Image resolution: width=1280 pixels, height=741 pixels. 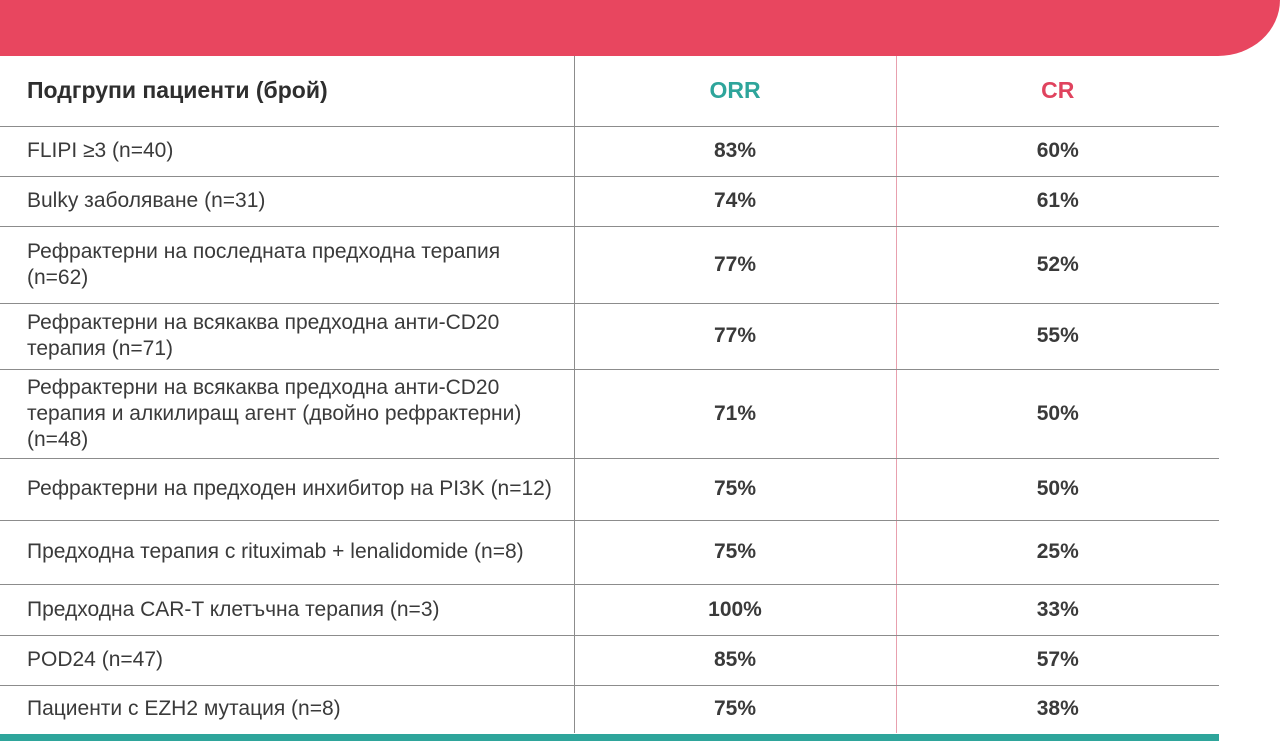 I want to click on table-row: POD24 (n=47) 85% 57%, so click(x=609, y=660).